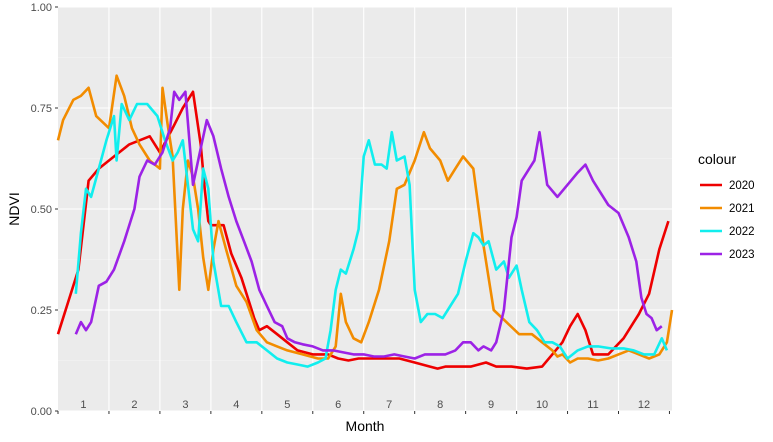  I want to click on y-tick-label: 1.00, so click(41, 8).